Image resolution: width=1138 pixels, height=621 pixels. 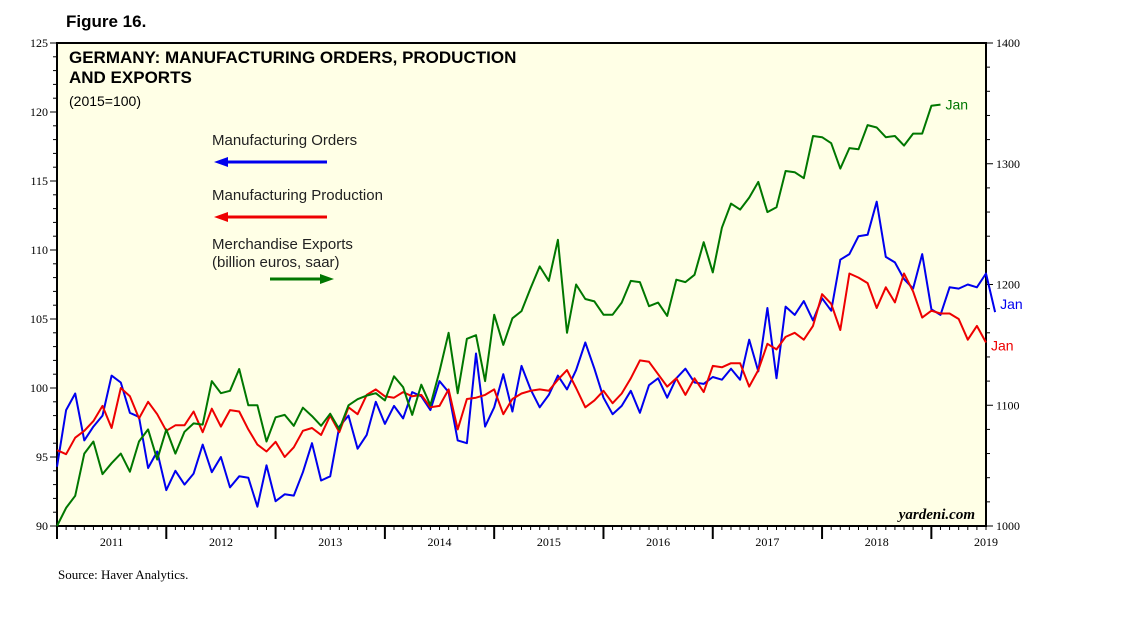 I want to click on x-axis-tick-label: 2016, so click(x=658, y=542).